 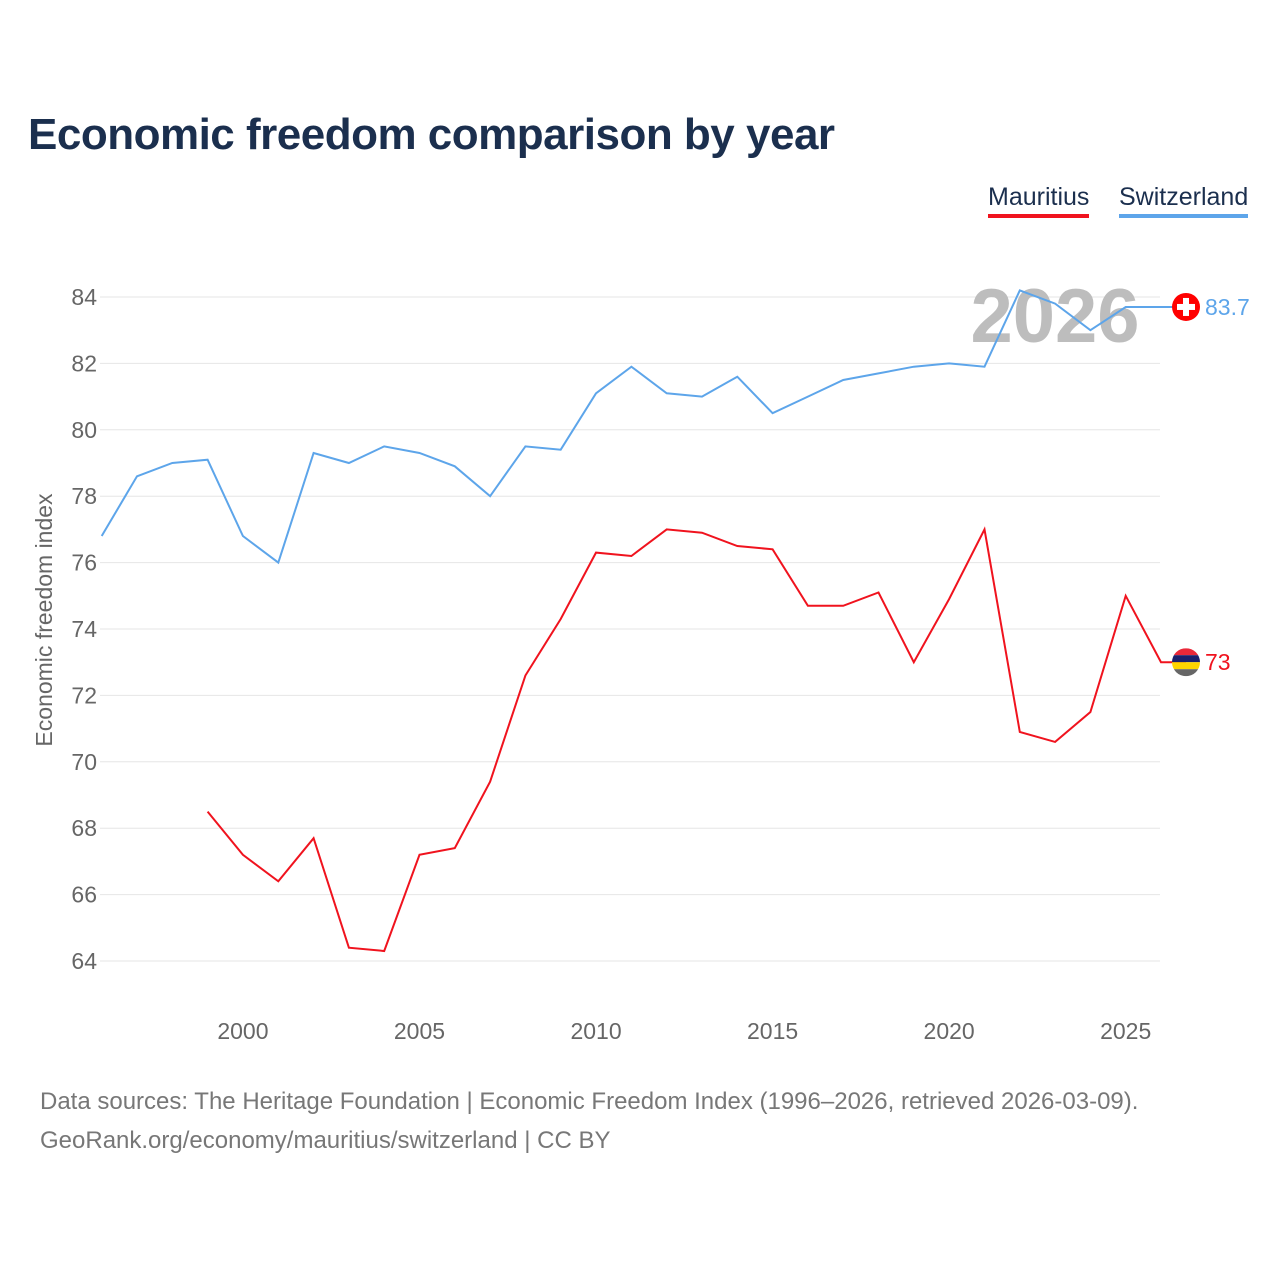 I want to click on y-tick-label: 80, so click(x=84, y=430).